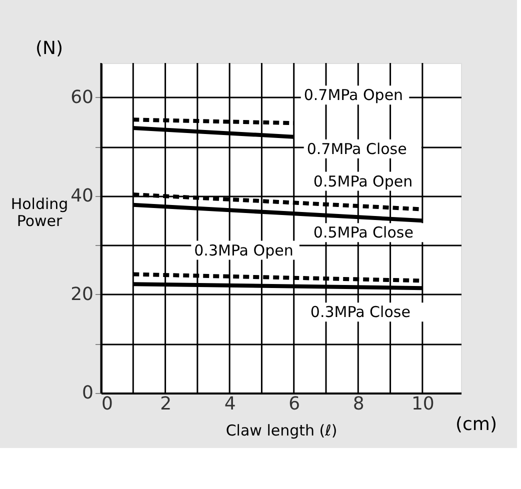 This screenshot has height=489, width=521. Describe the element at coordinates (422, 404) in the screenshot. I see `x-tick-label: 10` at that location.